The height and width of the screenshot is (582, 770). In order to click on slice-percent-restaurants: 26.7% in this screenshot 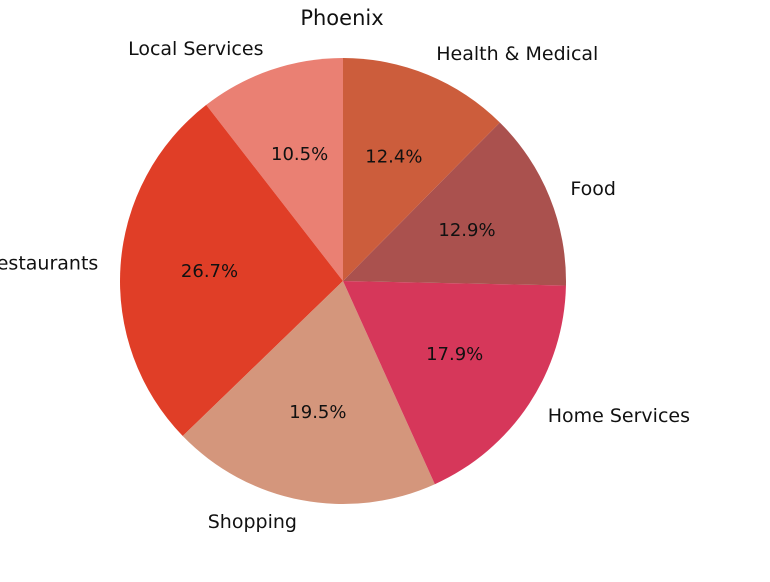, I will do `click(209, 271)`.